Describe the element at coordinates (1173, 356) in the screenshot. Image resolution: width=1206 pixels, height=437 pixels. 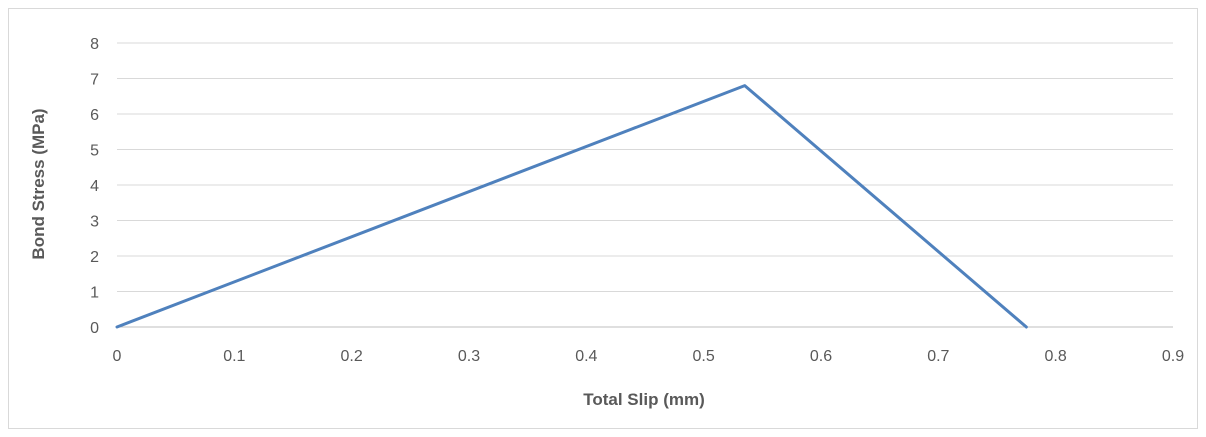
I see `x-tick-label: 0.9` at that location.